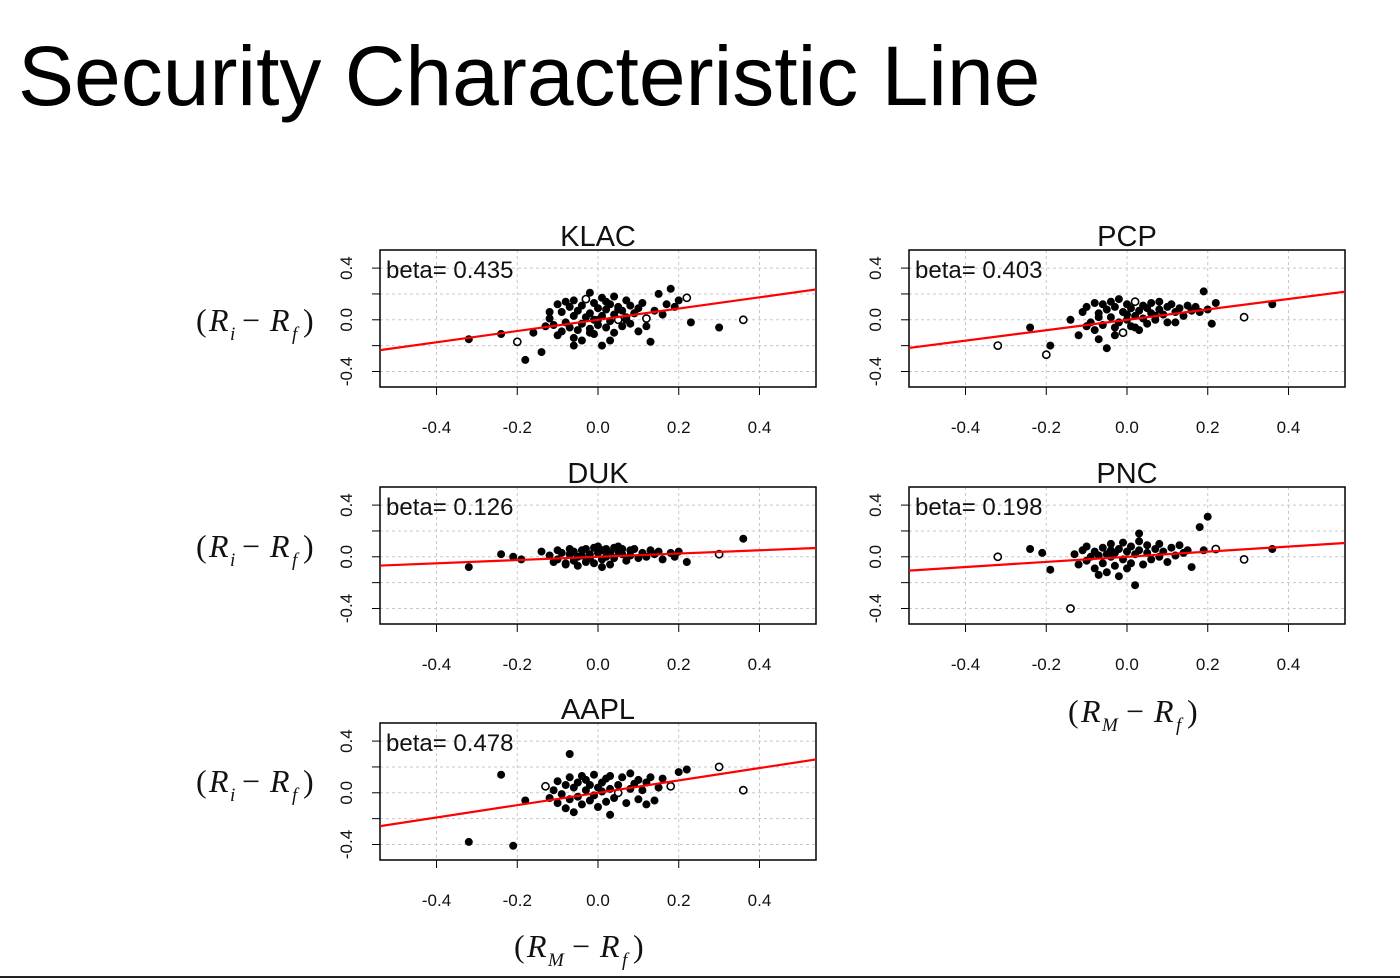 This screenshot has height=980, width=1400. Describe the element at coordinates (978, 270) in the screenshot. I see `pcp-beta-annotation: beta= 0.403` at that location.